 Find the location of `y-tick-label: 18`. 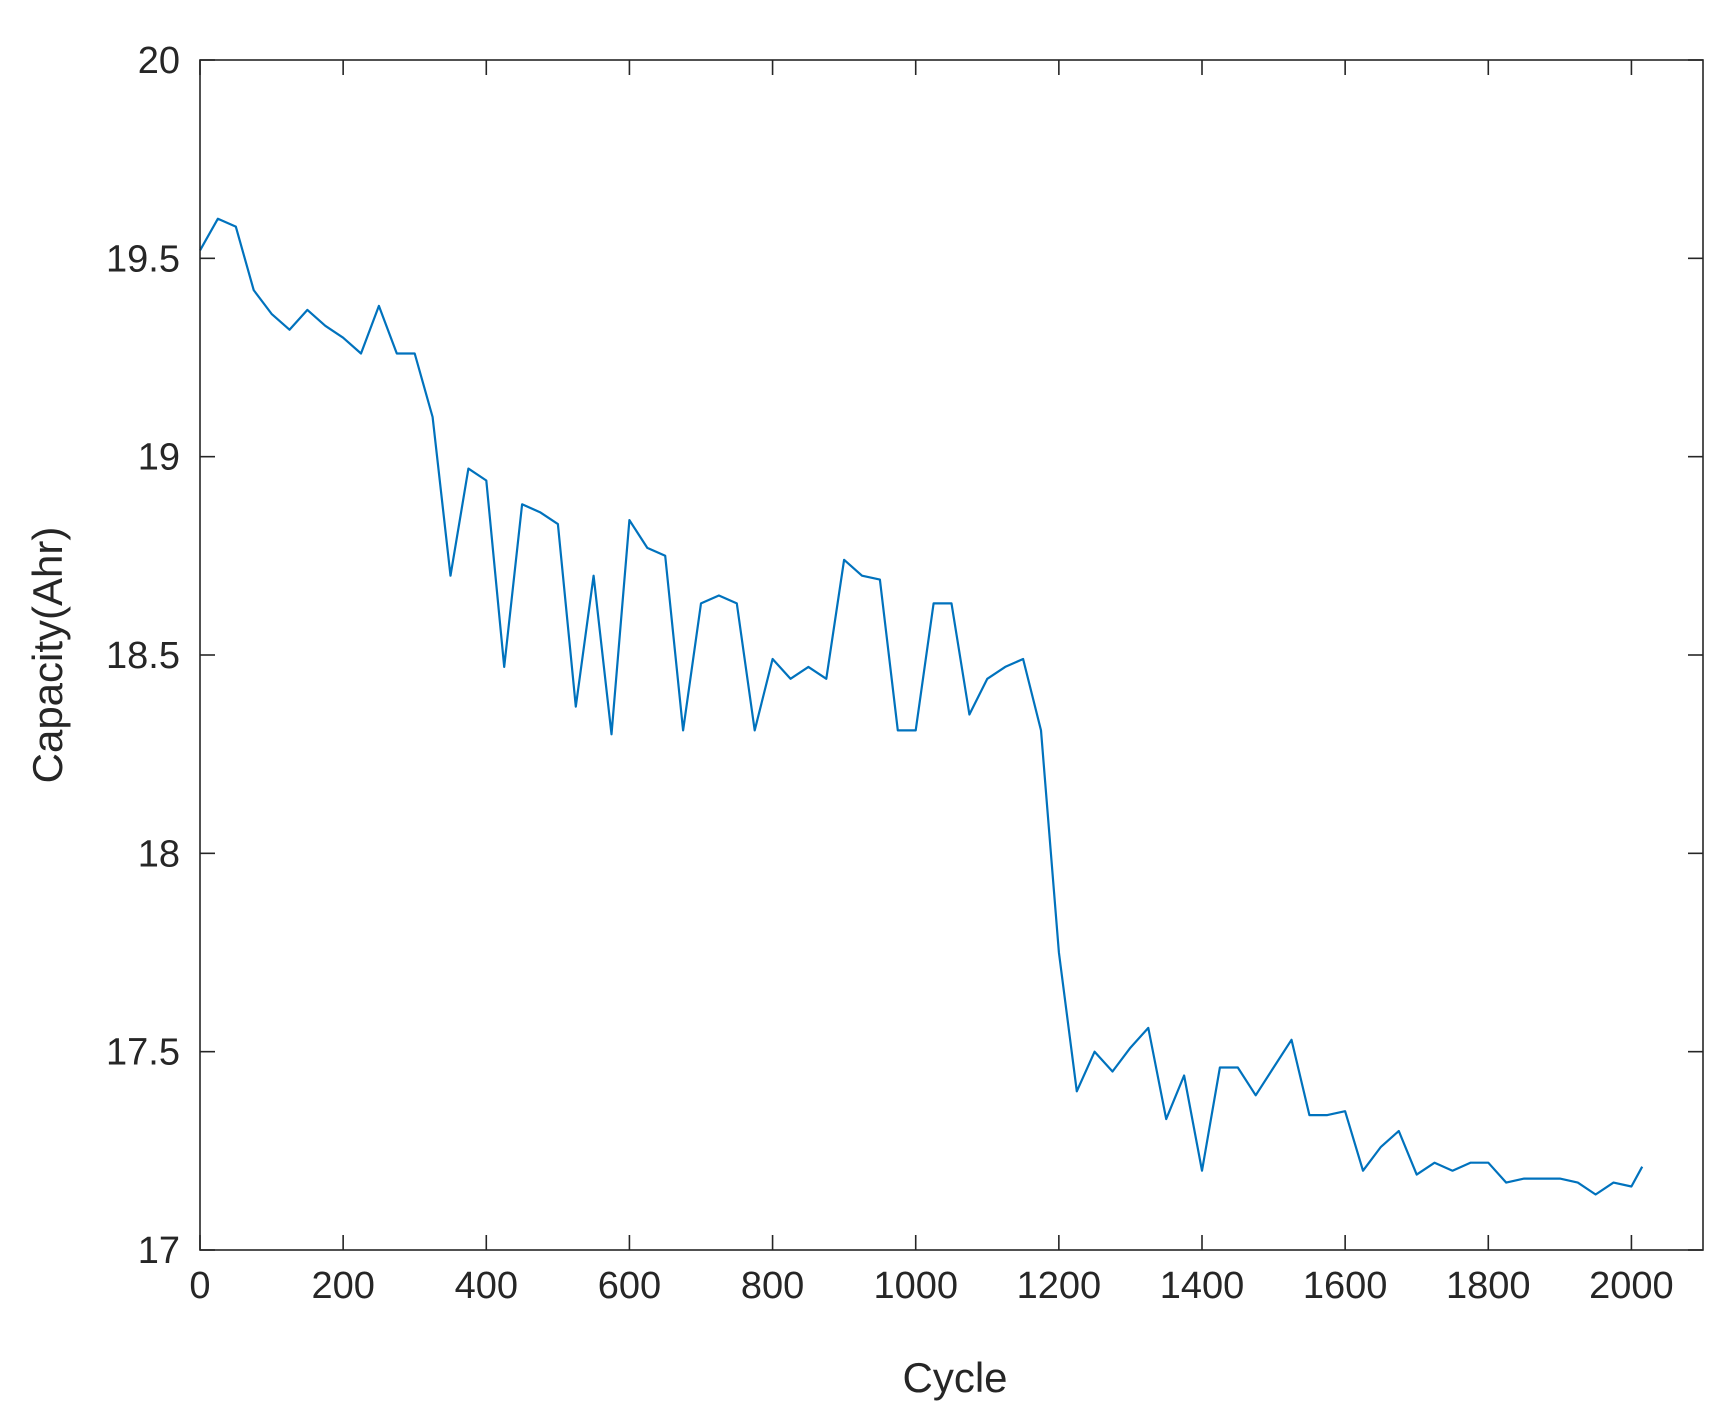

y-tick-label: 18 is located at coordinates (159, 854).